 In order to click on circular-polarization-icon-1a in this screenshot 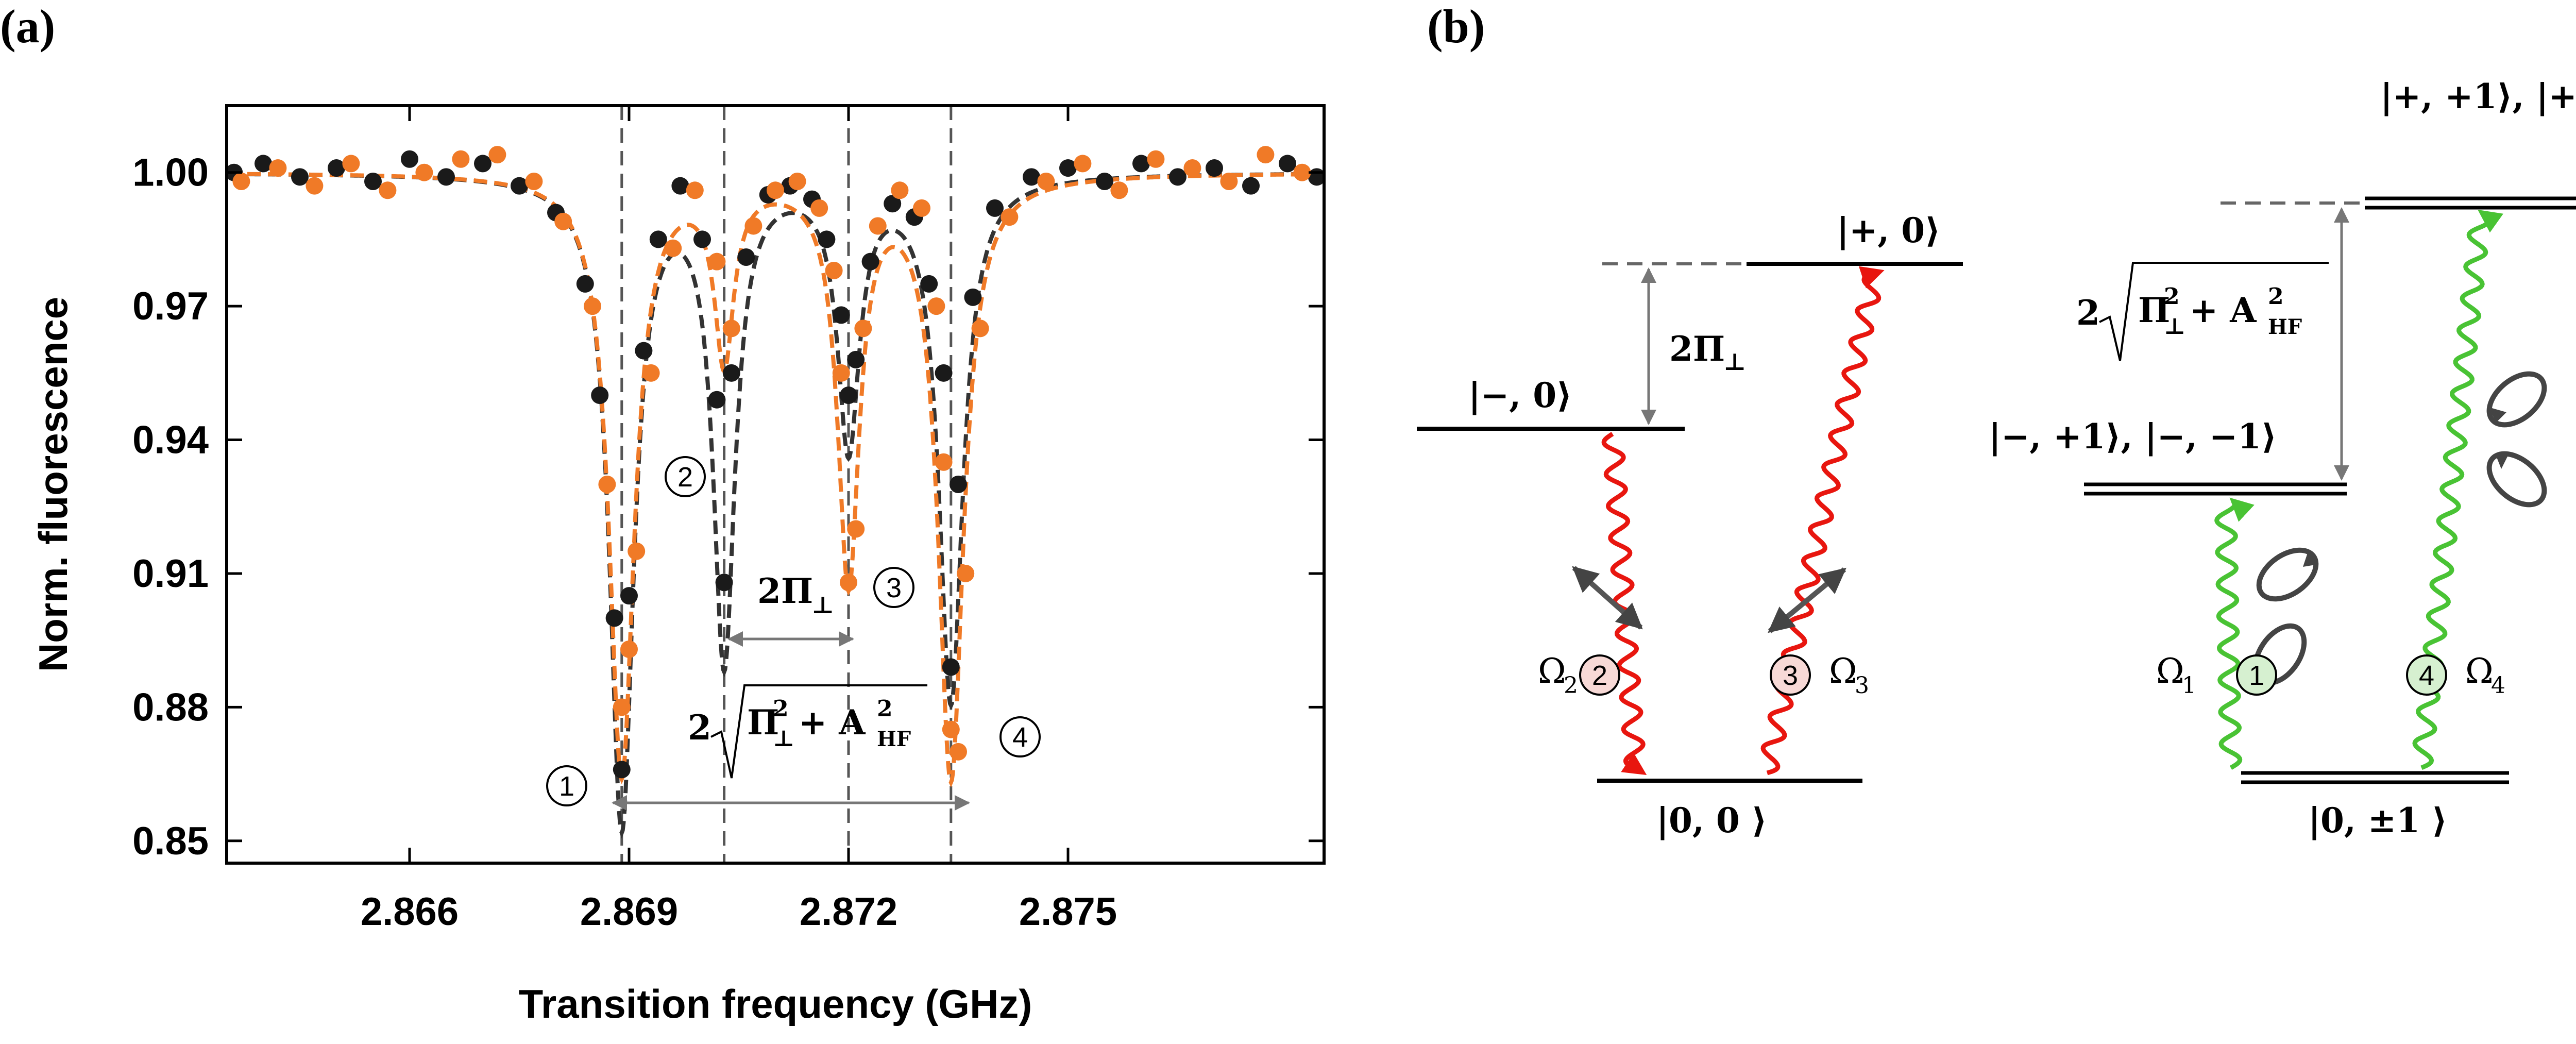, I will do `click(2287, 574)`.